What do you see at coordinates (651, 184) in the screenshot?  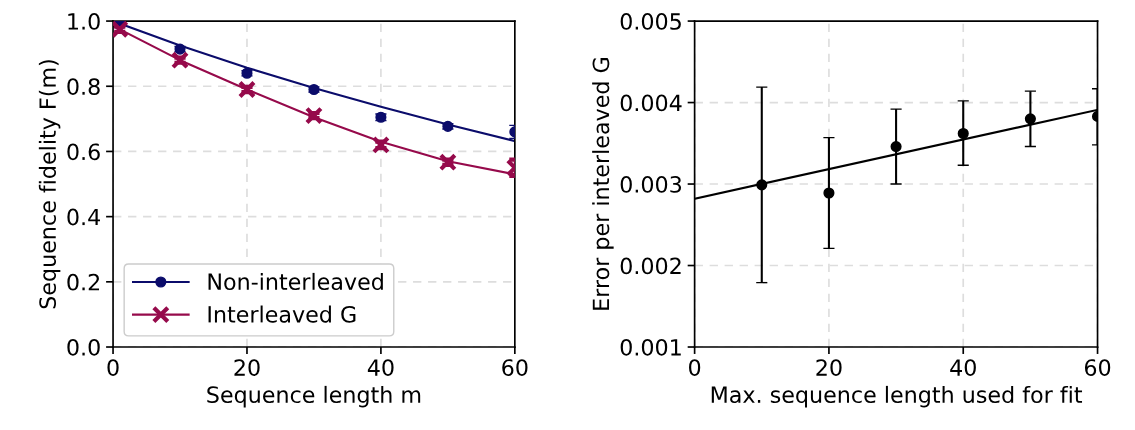 I see `y-tick-label: 0.003` at bounding box center [651, 184].